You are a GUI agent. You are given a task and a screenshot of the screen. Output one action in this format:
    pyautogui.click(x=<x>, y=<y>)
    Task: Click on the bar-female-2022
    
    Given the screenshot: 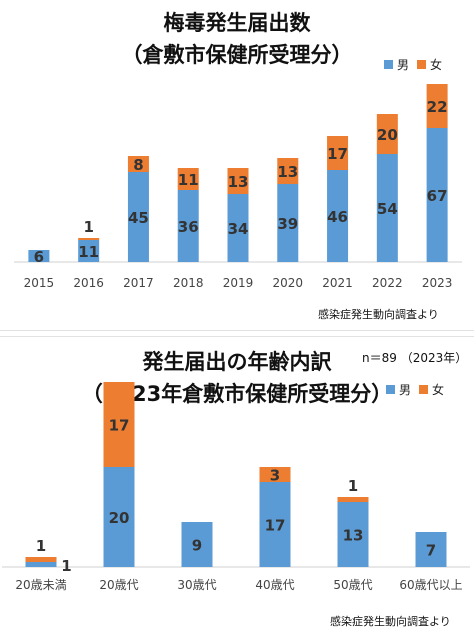 What is the action you would take?
    pyautogui.click(x=387, y=134)
    